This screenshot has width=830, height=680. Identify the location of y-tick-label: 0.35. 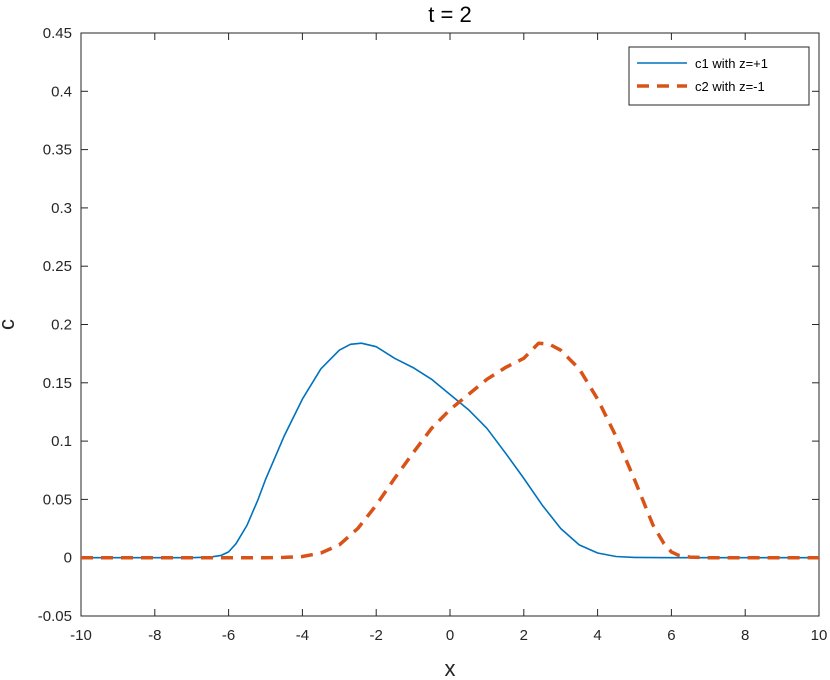
(57, 150).